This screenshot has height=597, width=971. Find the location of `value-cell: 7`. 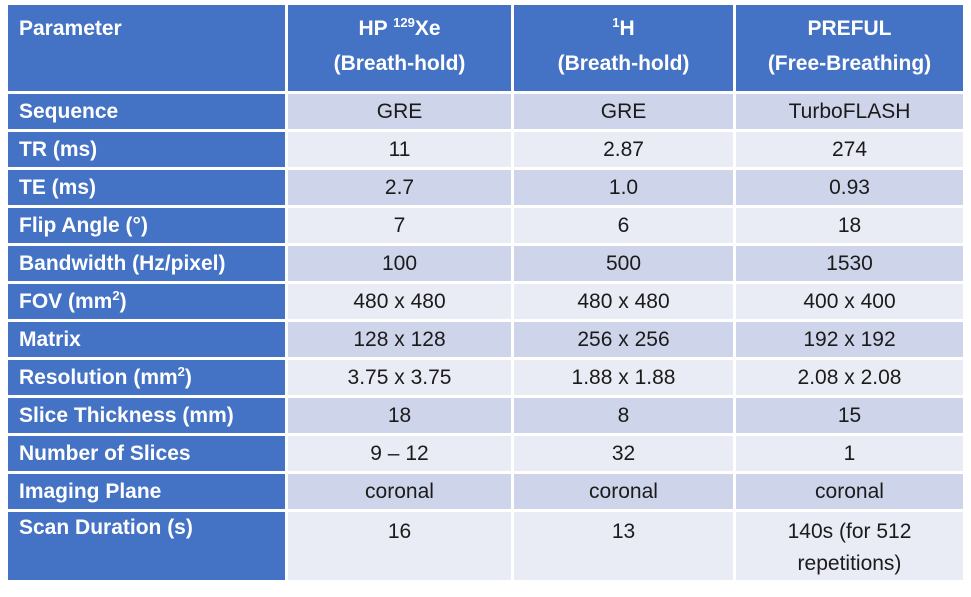

value-cell: 7 is located at coordinates (399, 225).